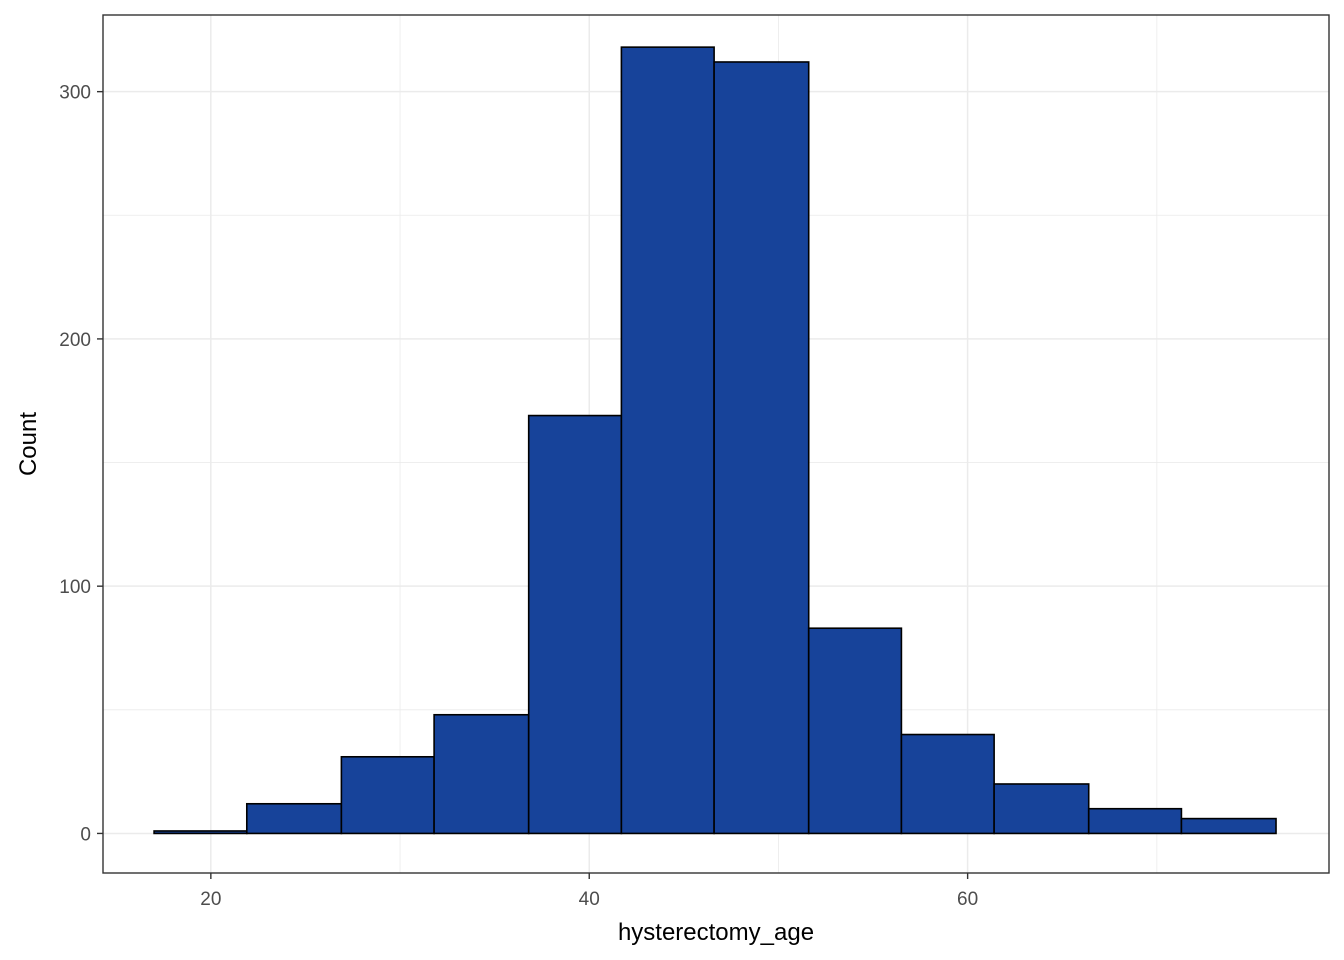 Image resolution: width=1344 pixels, height=960 pixels. I want to click on y-tick-label: 300, so click(75, 93).